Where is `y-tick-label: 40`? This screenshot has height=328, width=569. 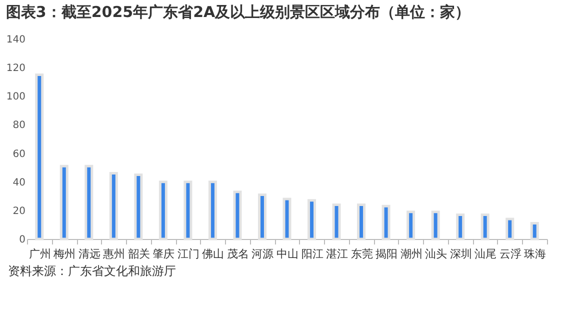 y-tick-label: 40 is located at coordinates (19, 182).